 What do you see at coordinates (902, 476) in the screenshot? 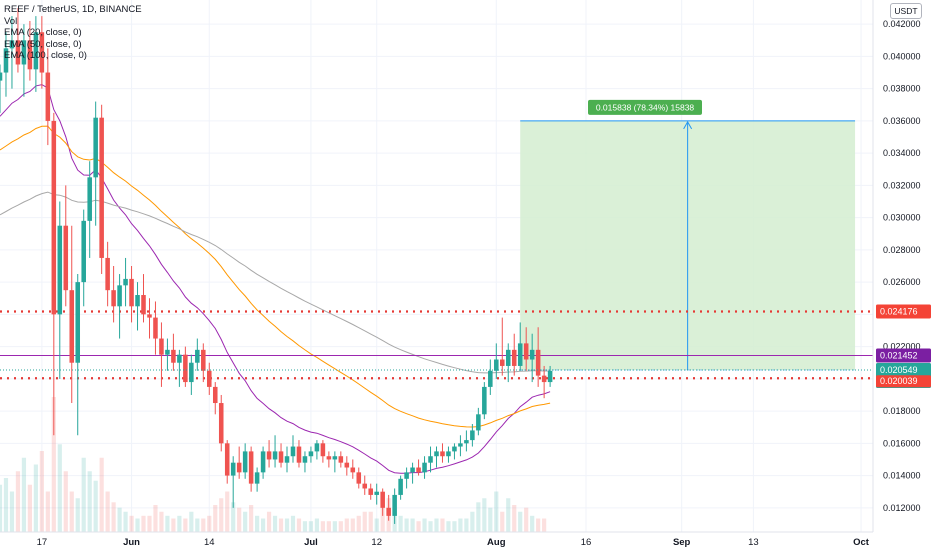
I see `y-tick-label: 0.014000` at bounding box center [902, 476].